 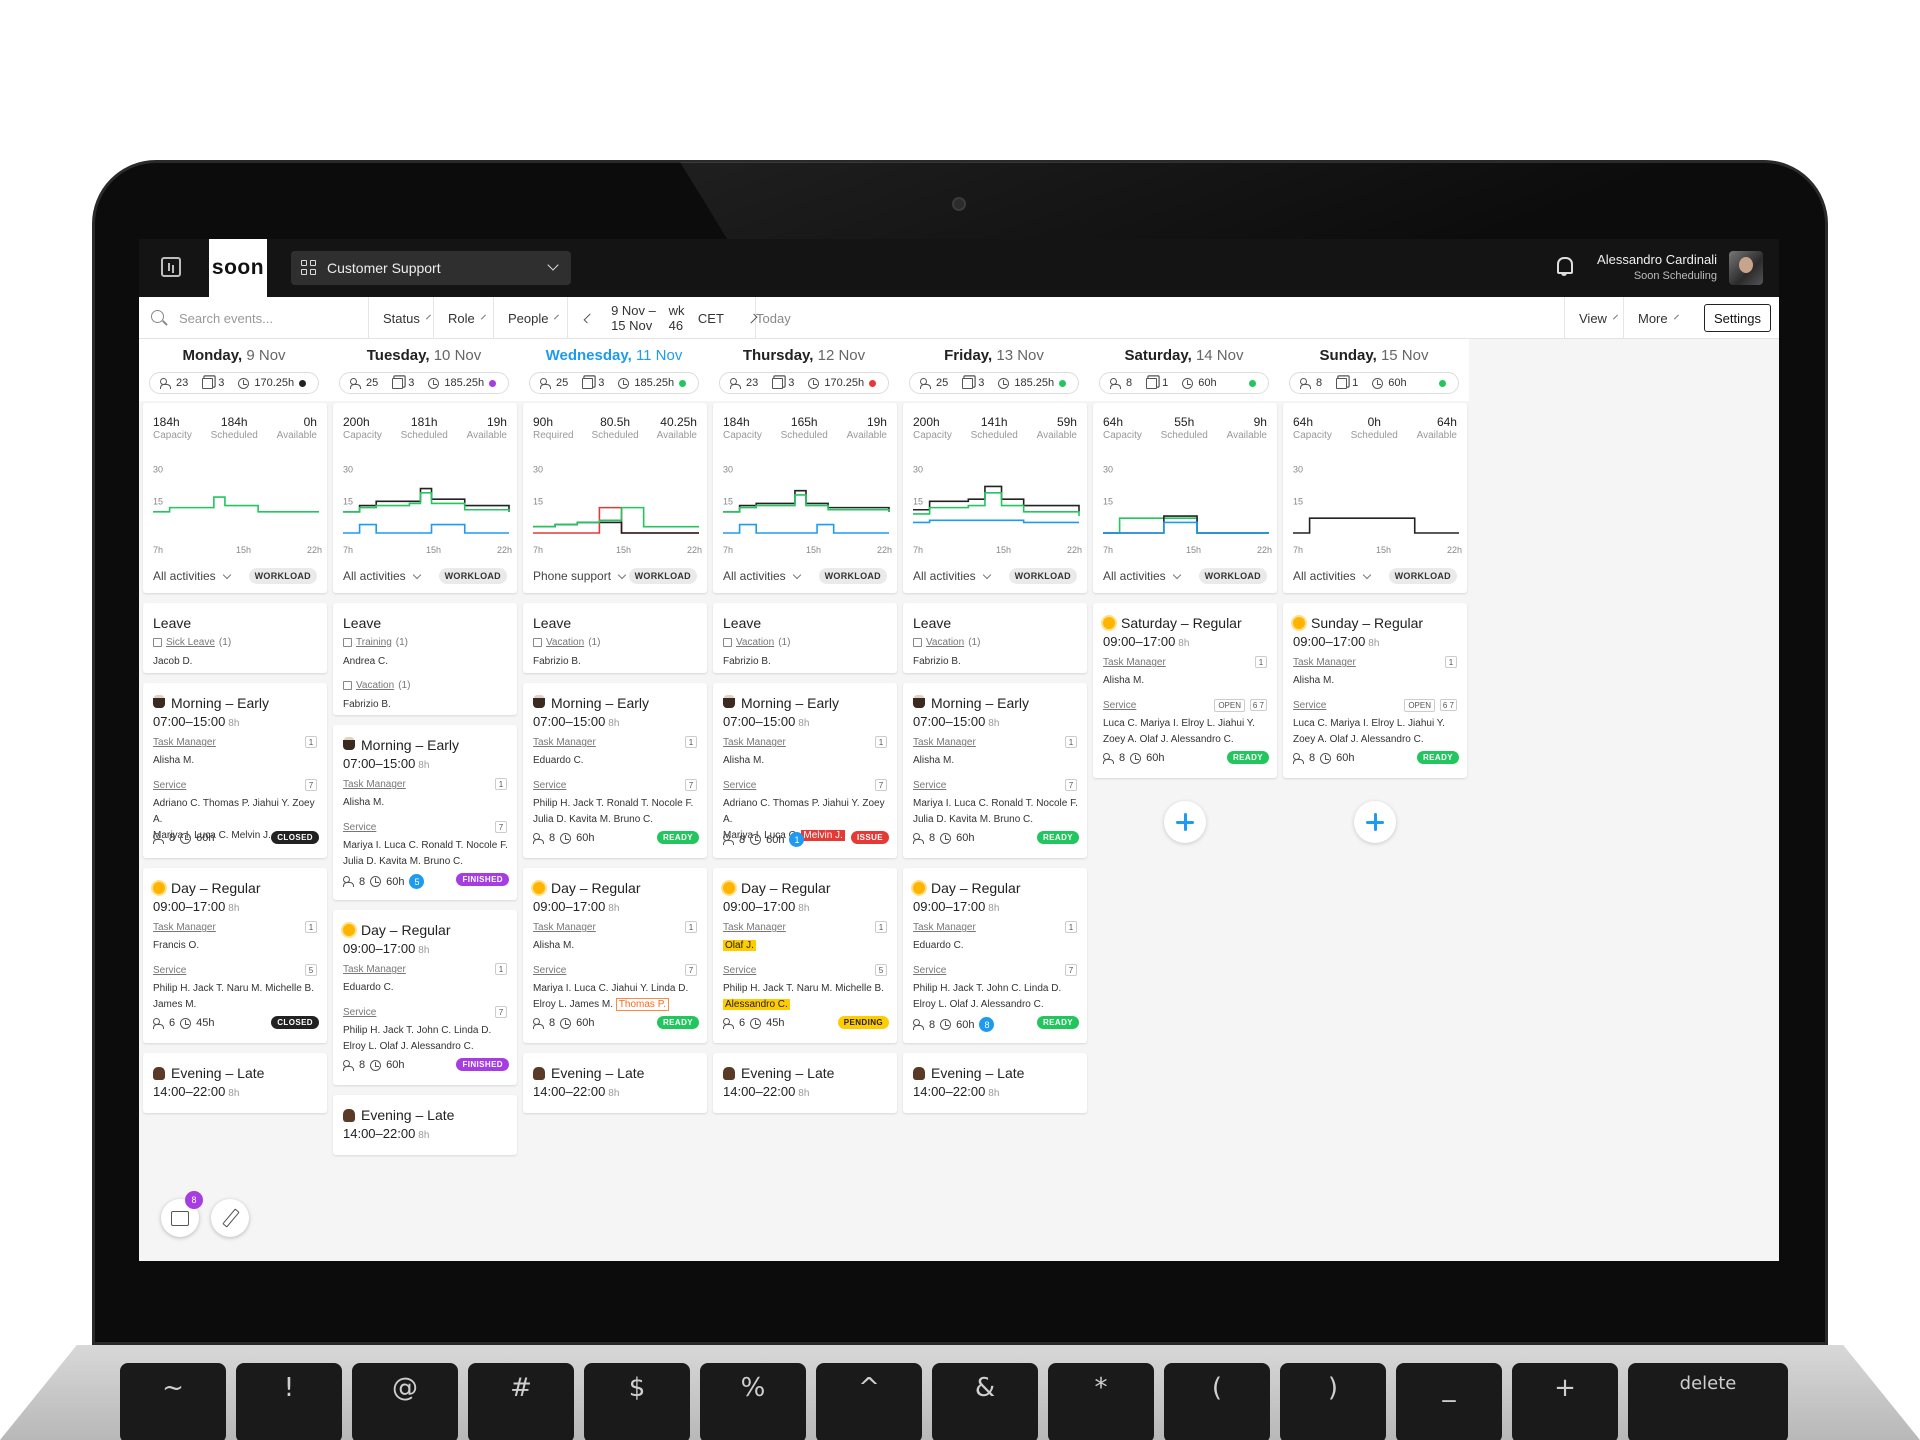 What do you see at coordinates (797, 839) in the screenshot?
I see `notification-badge: 1` at bounding box center [797, 839].